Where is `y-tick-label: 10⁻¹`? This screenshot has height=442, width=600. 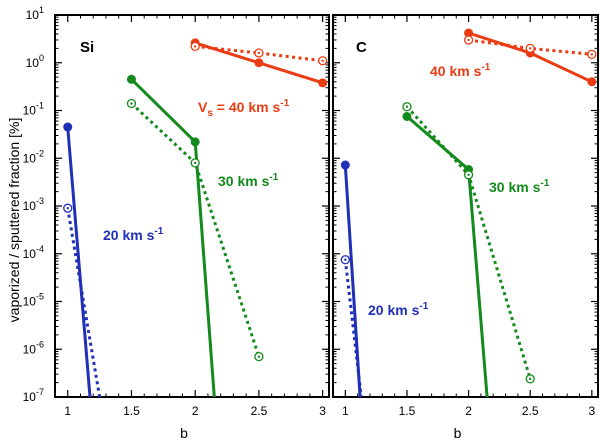
y-tick-label: 10⁻¹ is located at coordinates (33, 109).